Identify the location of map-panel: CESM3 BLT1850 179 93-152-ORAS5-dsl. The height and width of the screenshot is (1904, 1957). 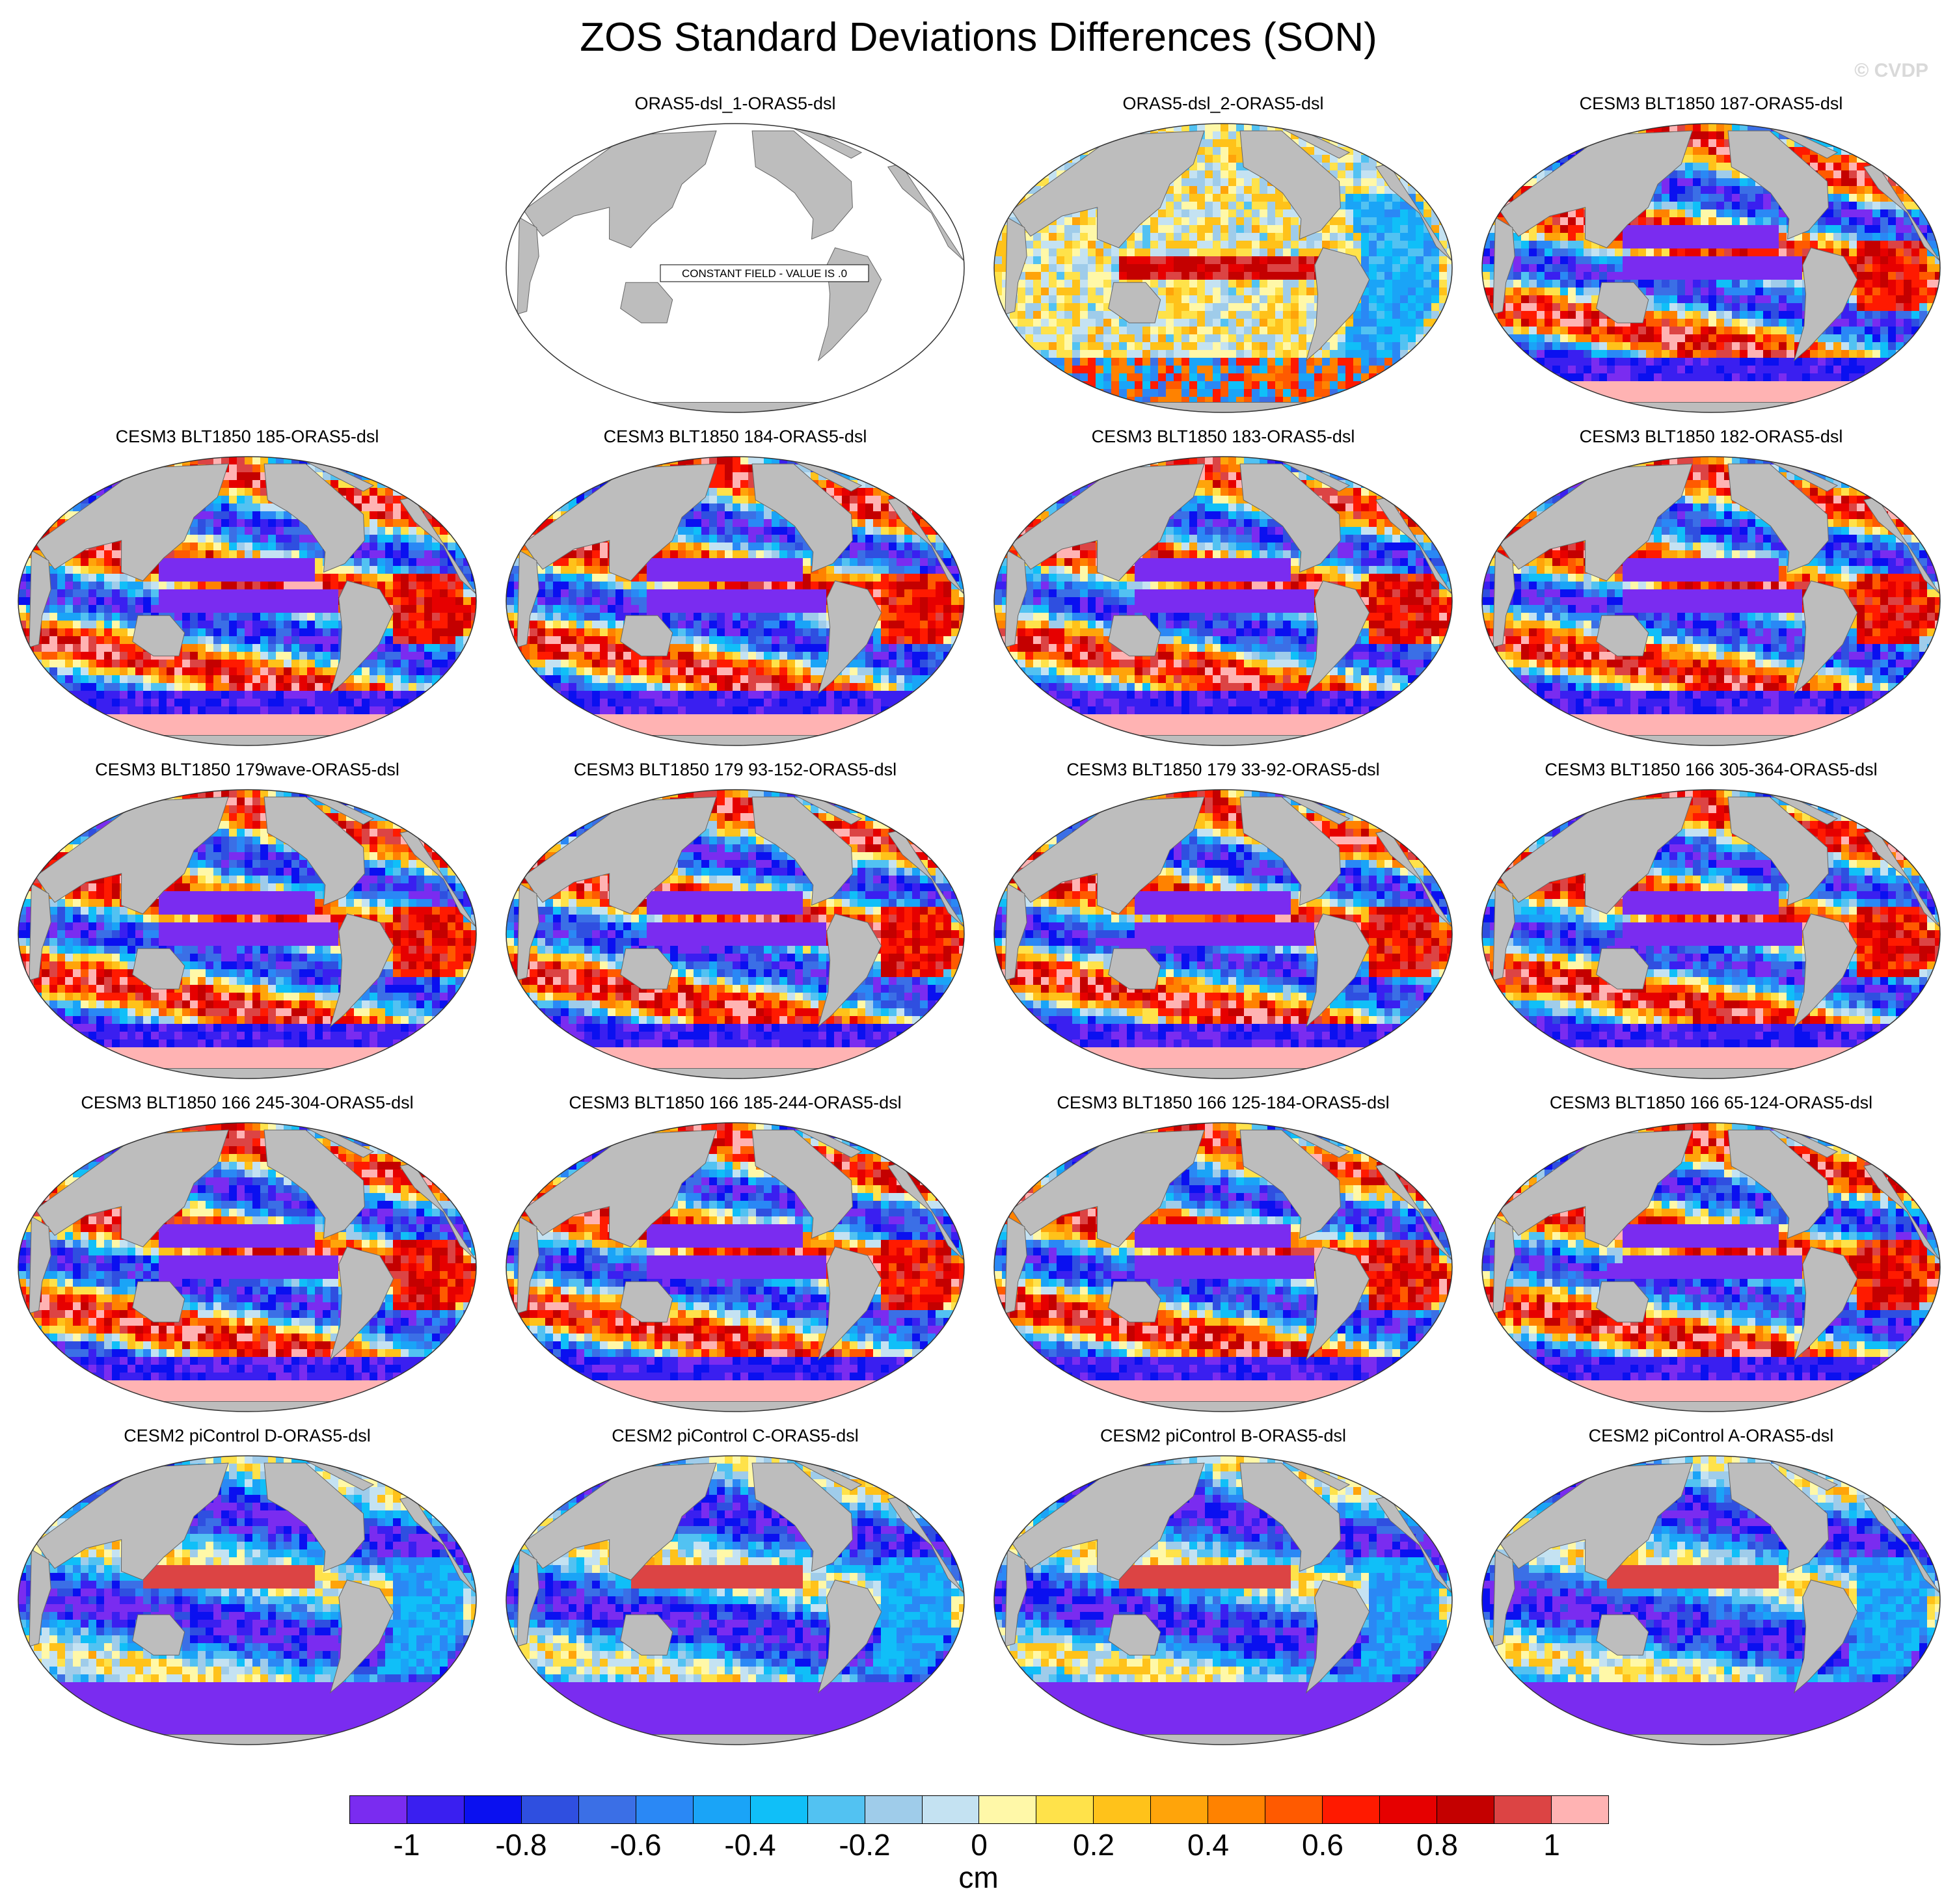
(735, 924).